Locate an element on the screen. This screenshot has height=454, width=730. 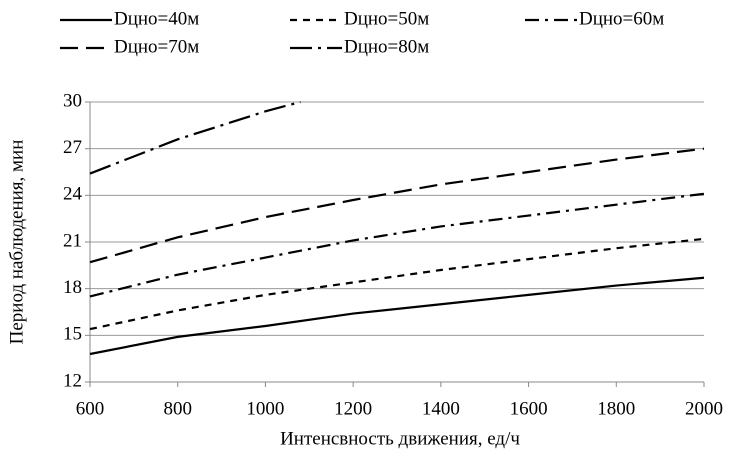
y-axis-label: Период наблюдения, мин is located at coordinates (16, 242).